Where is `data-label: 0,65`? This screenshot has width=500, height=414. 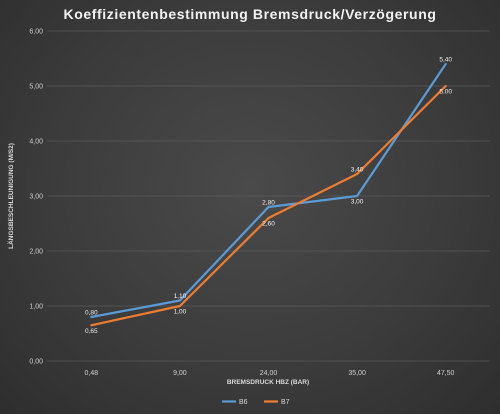
data-label: 0,65 is located at coordinates (91, 331).